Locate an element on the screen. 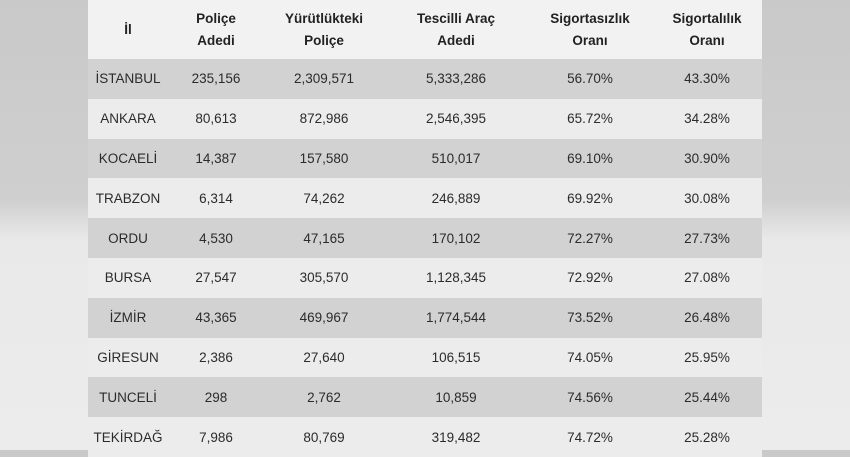 The height and width of the screenshot is (457, 850). cell-tescilli-arac: 319,482 is located at coordinates (456, 437).